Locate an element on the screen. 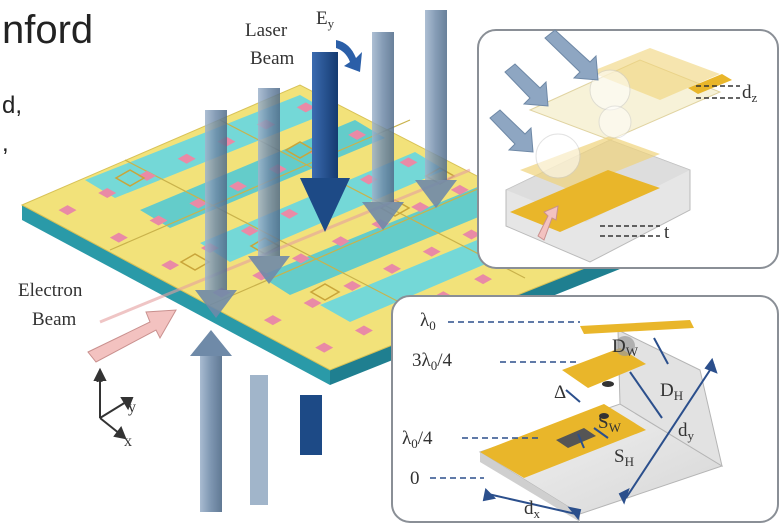 The width and height of the screenshot is (782, 526). header-fragment: nford is located at coordinates (48, 30).